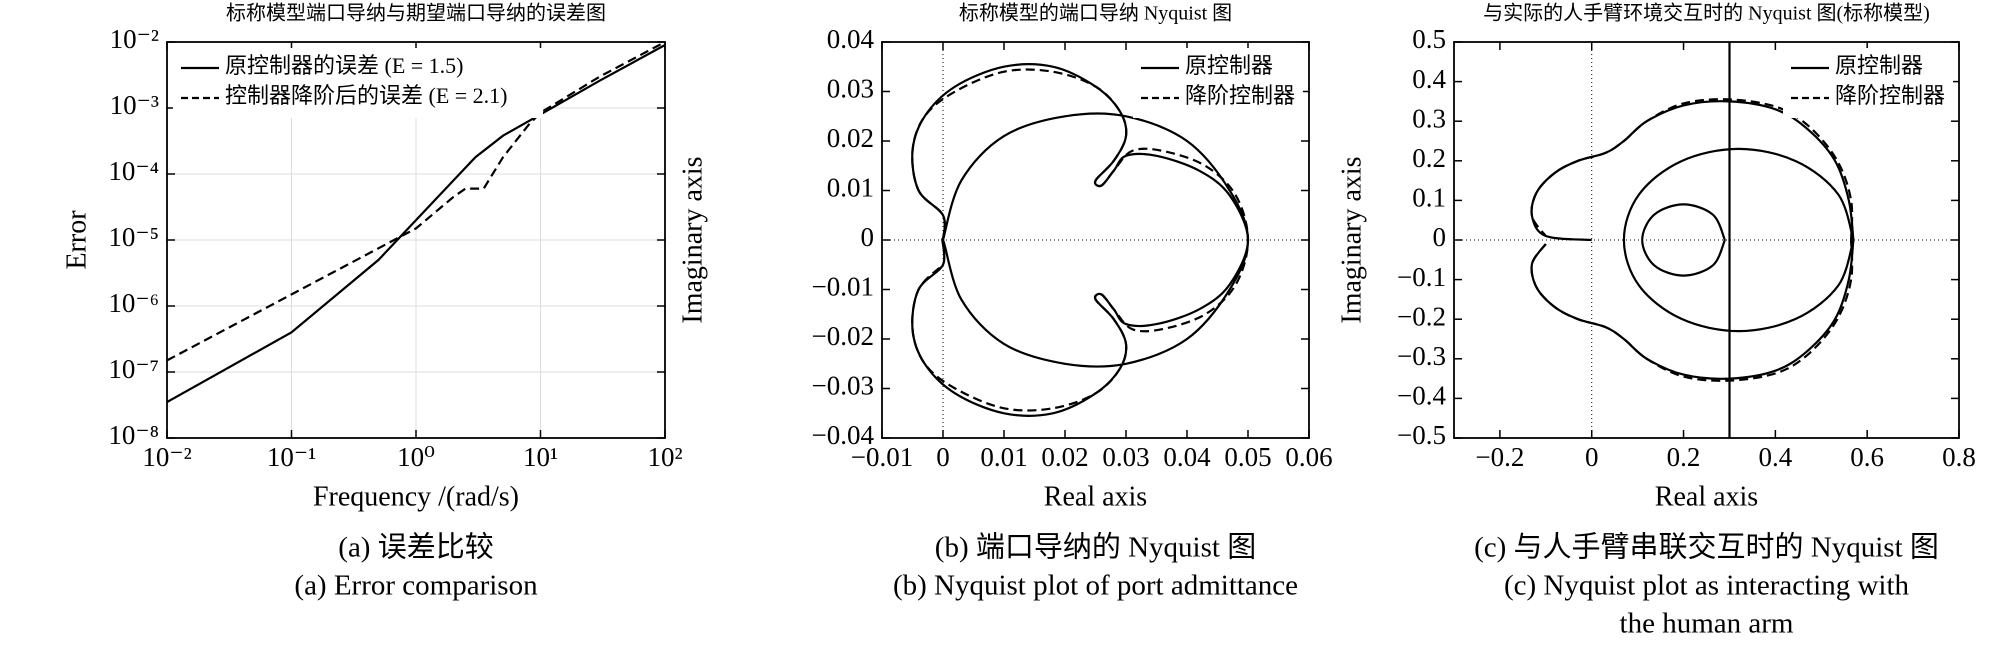 This screenshot has width=2008, height=645. Describe the element at coordinates (133, 171) in the screenshot. I see `y-tick-label: 10⁻⁴` at that location.